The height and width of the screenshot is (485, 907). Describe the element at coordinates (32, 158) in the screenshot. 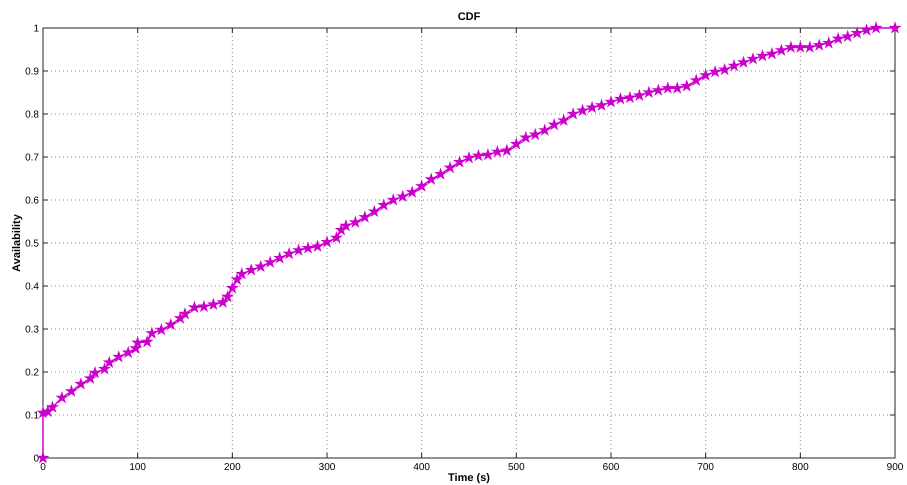

I see `y-tick-label: 0.7` at that location.